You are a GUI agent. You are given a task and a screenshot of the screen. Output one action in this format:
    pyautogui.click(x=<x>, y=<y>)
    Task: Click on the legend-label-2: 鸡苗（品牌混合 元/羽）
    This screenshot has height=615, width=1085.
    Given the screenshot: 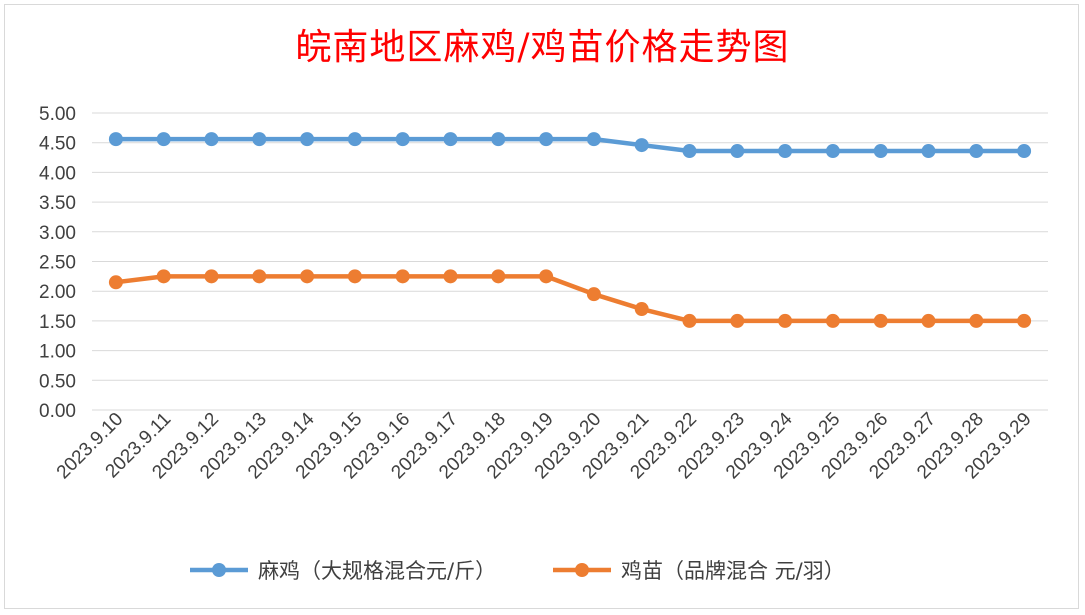 What is the action you would take?
    pyautogui.click(x=733, y=571)
    